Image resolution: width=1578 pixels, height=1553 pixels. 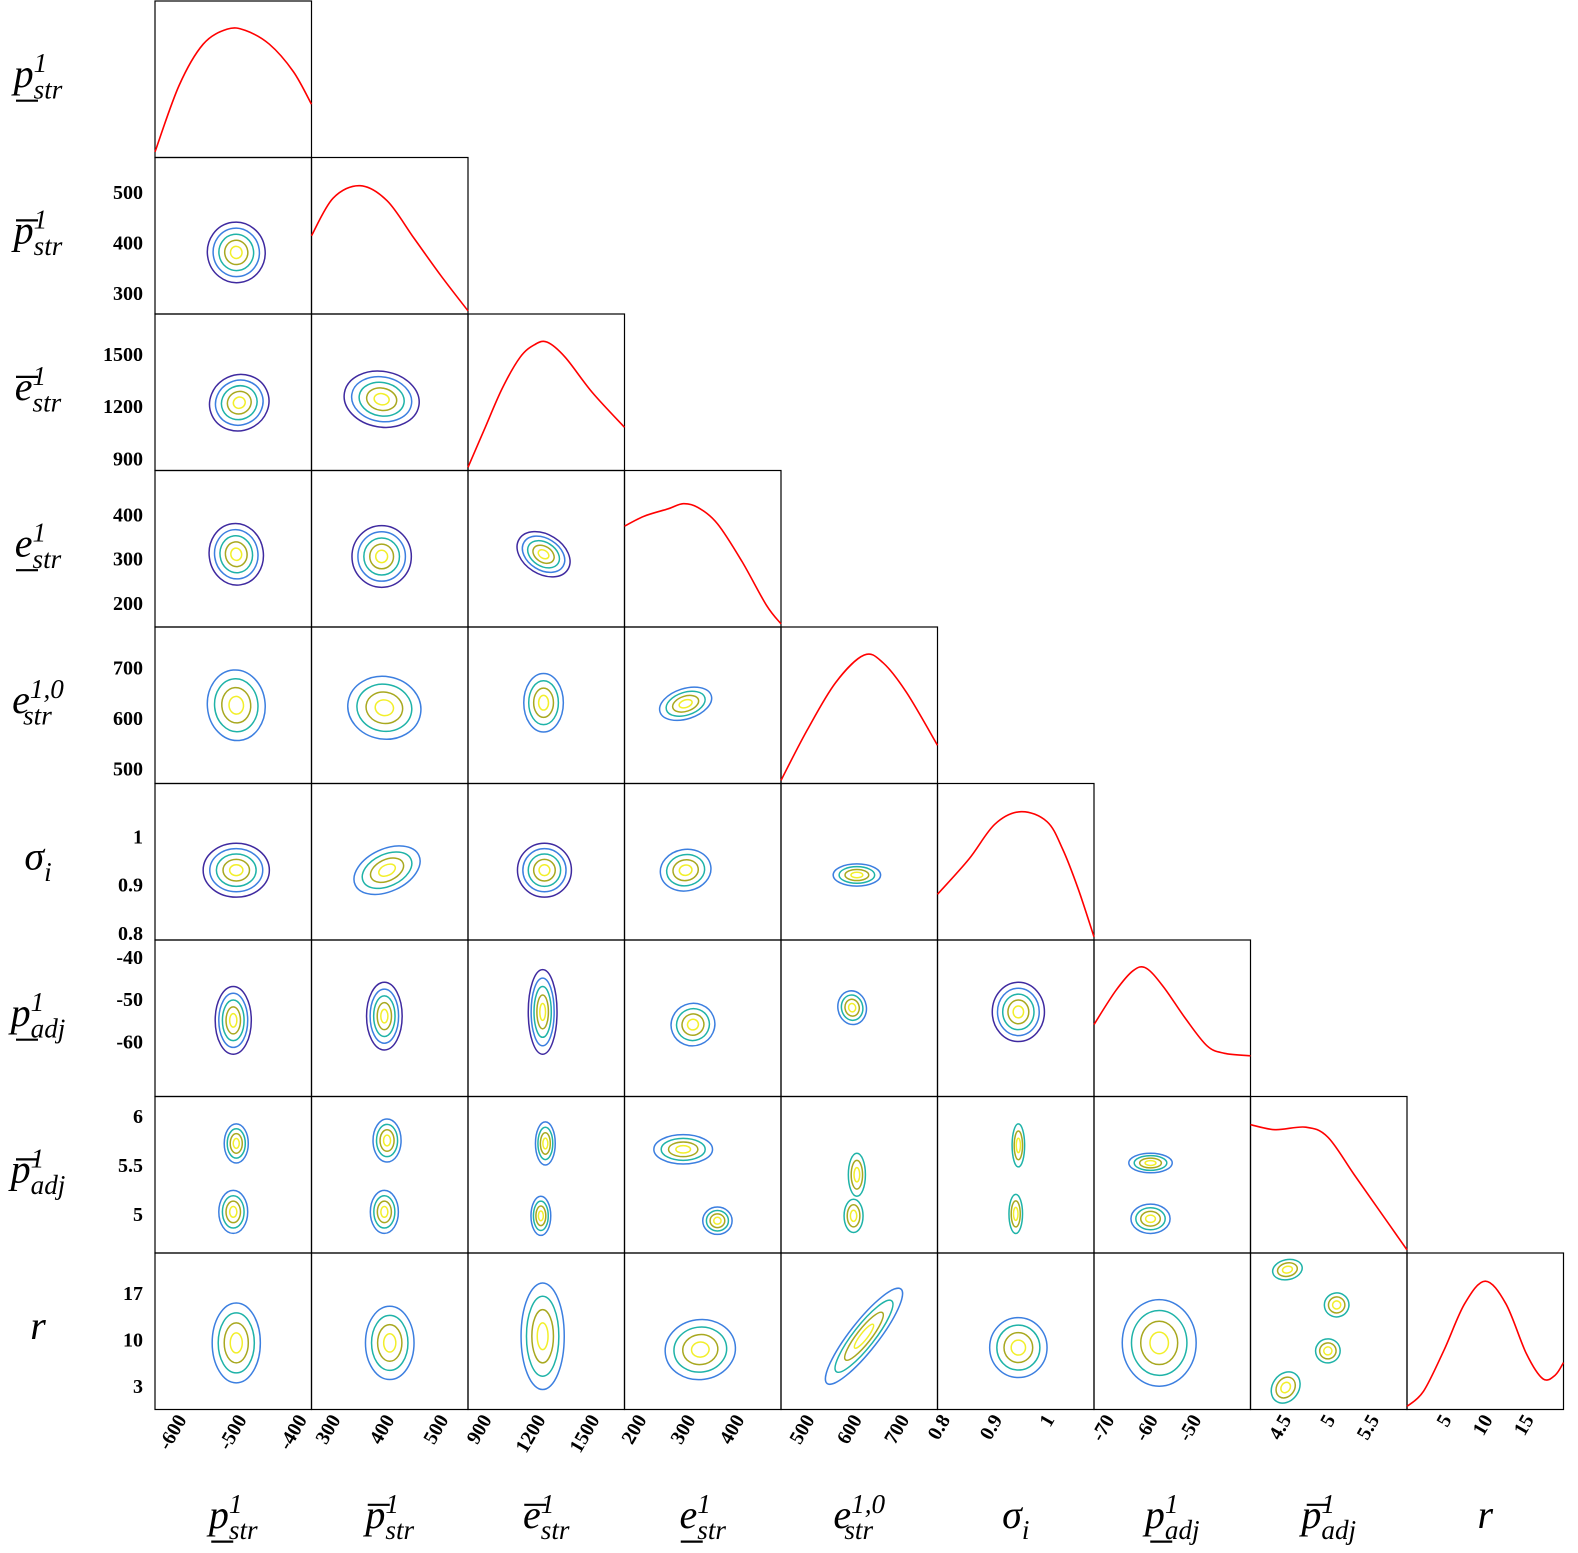 What do you see at coordinates (859, 1517) in the screenshot?
I see `column-label-e_str_10: e1,0 str` at bounding box center [859, 1517].